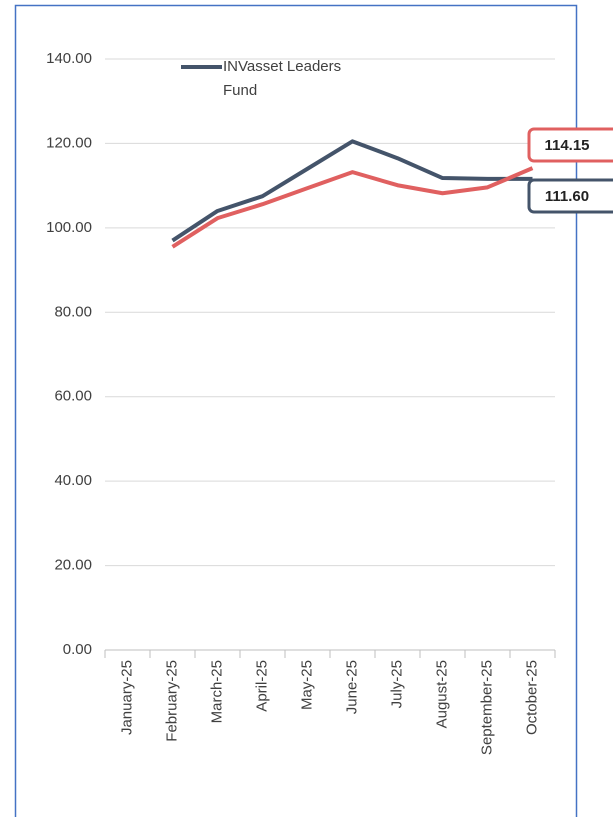 The image size is (613, 817). I want to click on y-tick-label: 140.00, so click(69, 58).